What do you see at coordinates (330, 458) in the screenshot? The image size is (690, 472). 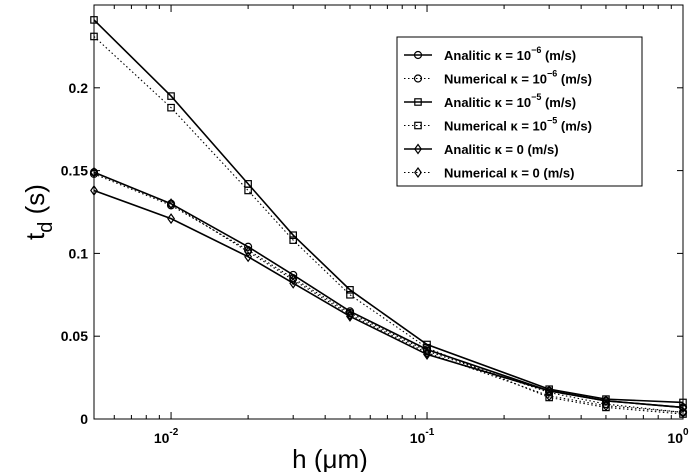 I see `x-axis-label: h (μm)` at bounding box center [330, 458].